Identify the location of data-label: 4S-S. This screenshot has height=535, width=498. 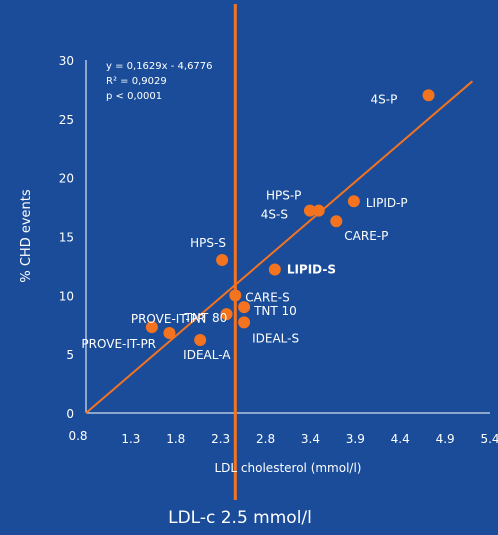
(274, 215).